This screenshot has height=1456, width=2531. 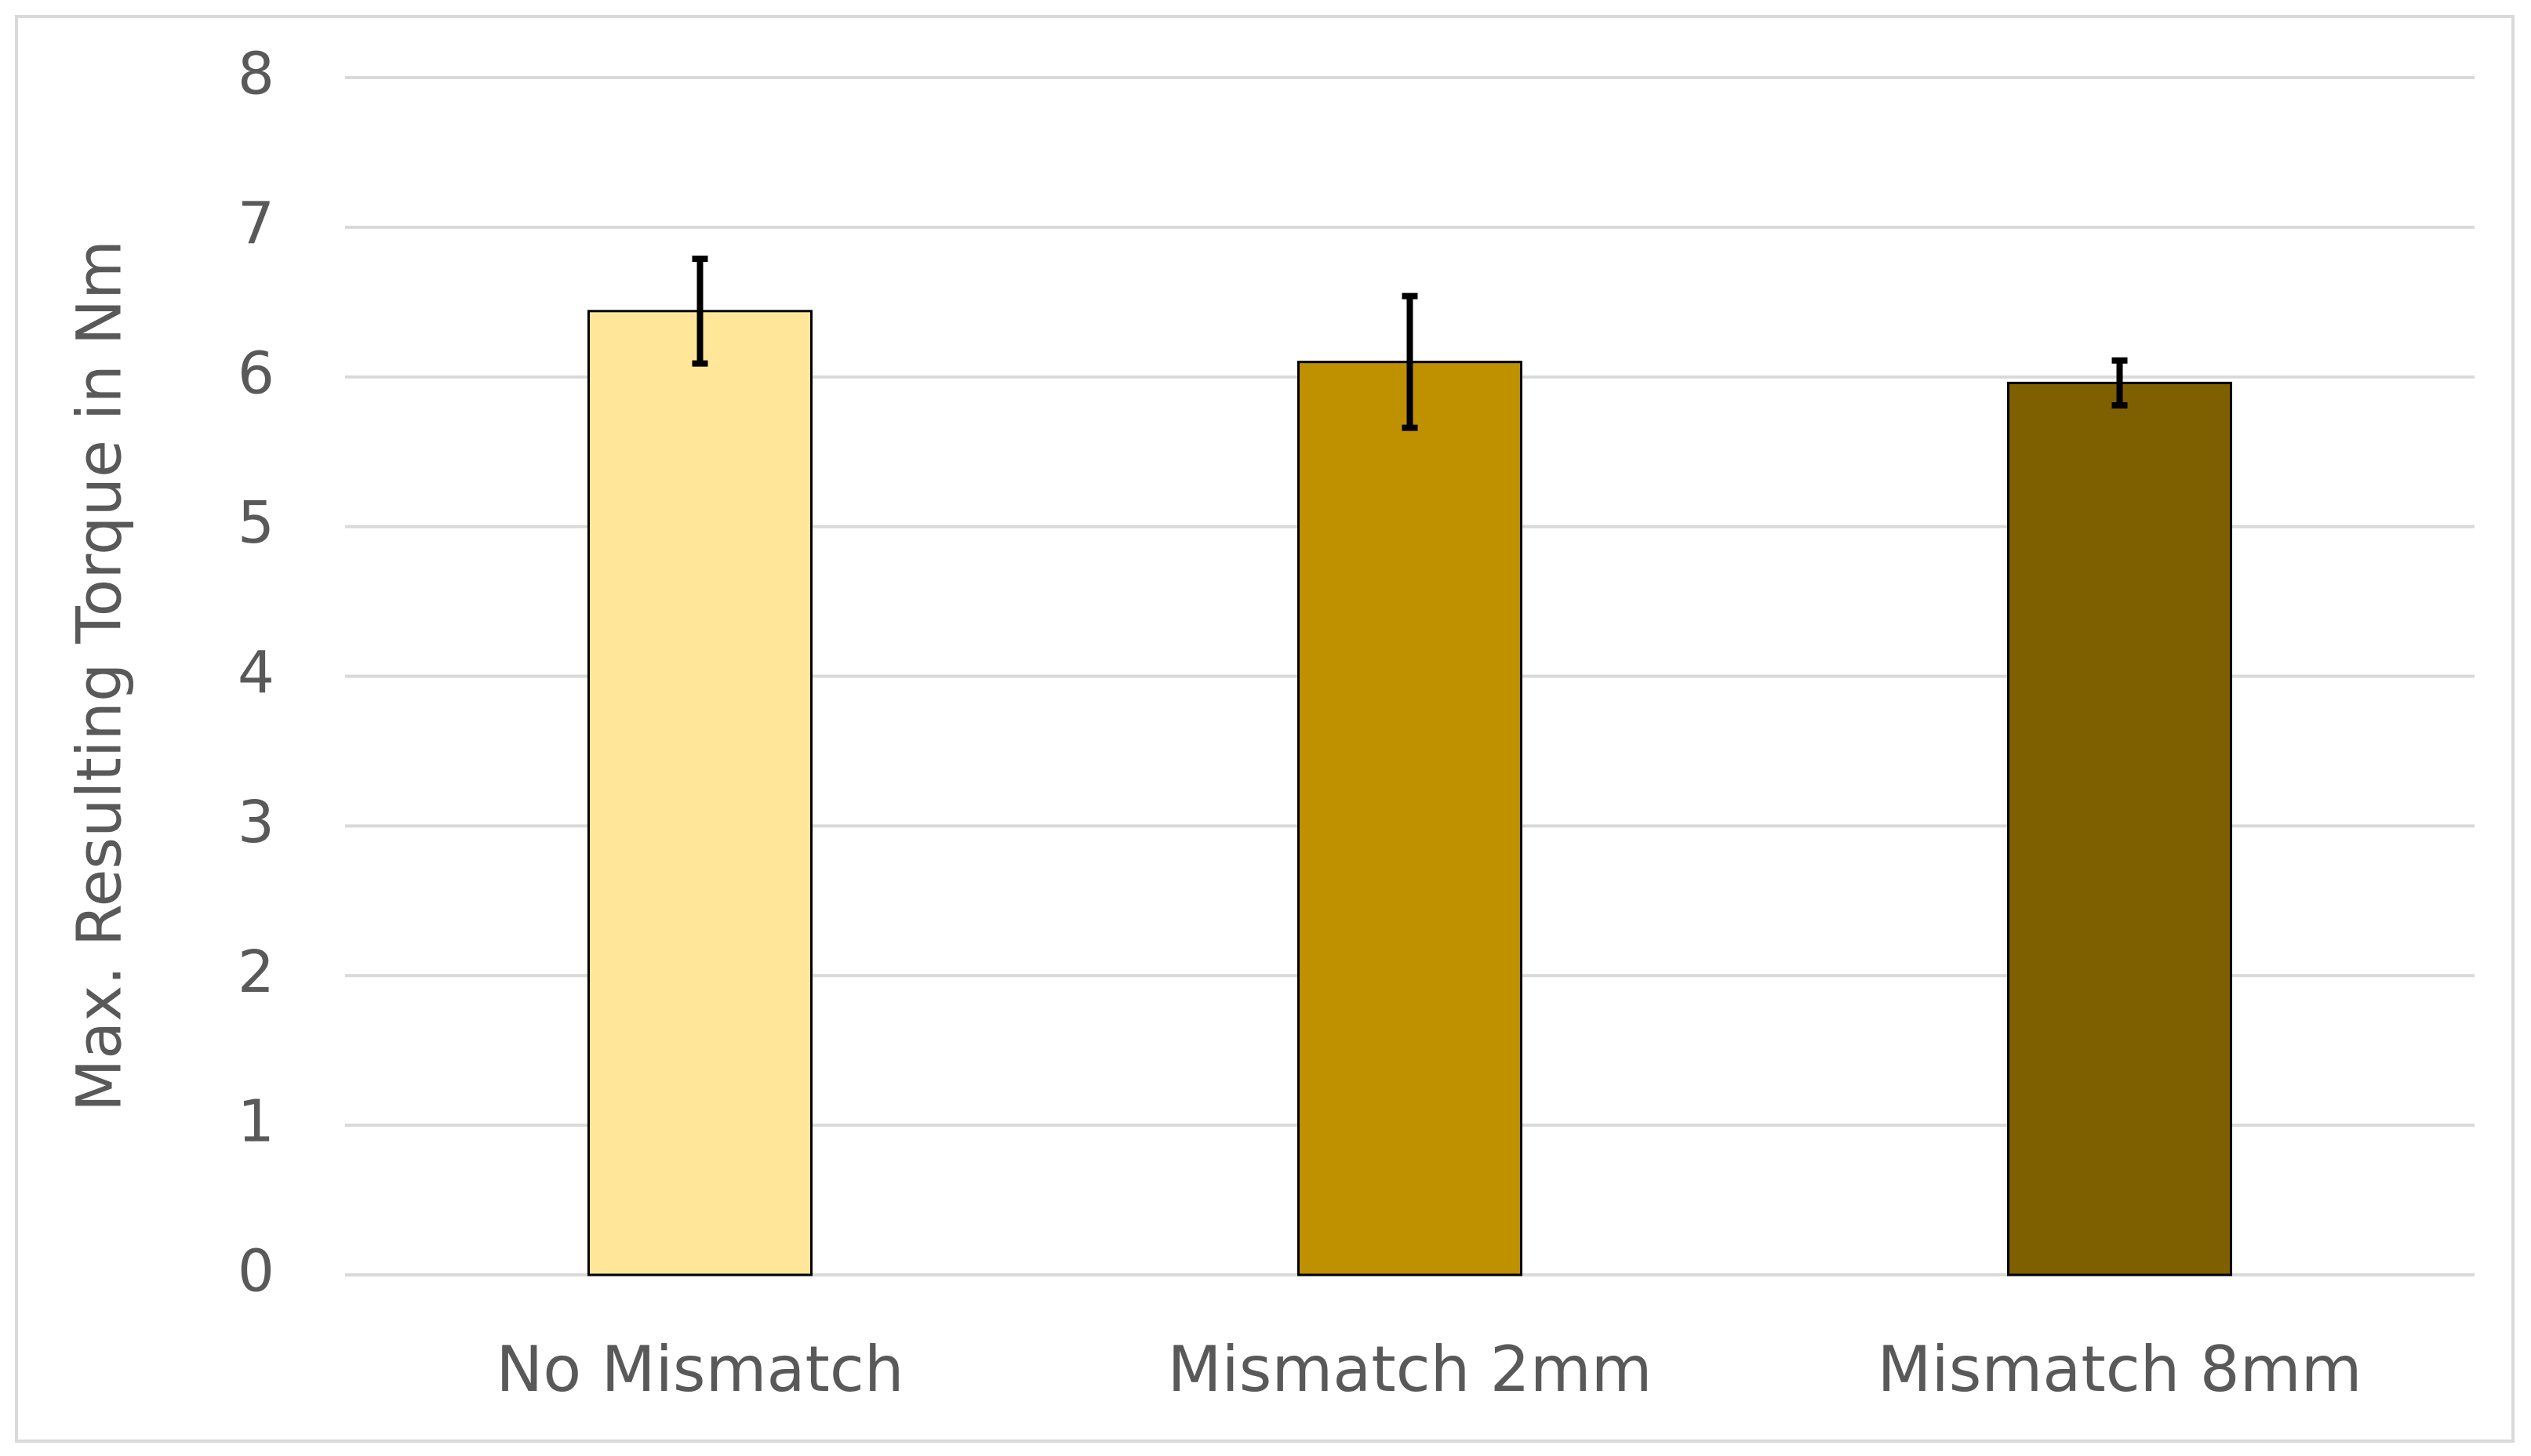 What do you see at coordinates (1410, 1369) in the screenshot?
I see `x-tick-label: Mismatch 2mm` at bounding box center [1410, 1369].